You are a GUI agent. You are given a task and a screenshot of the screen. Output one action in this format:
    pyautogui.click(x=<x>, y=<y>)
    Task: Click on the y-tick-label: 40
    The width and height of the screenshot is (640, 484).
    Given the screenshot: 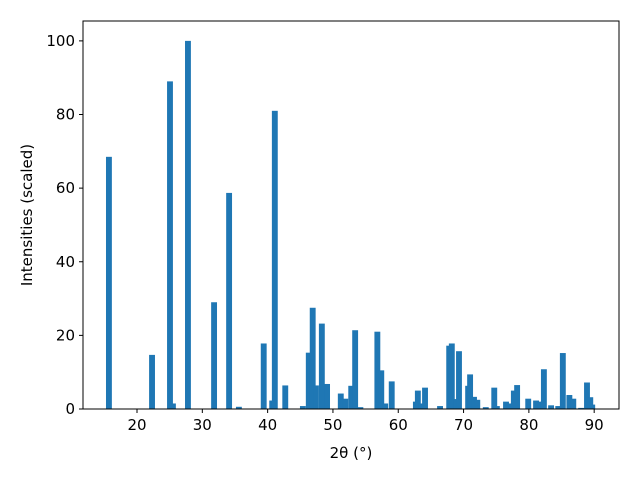 What is the action you would take?
    pyautogui.click(x=65, y=262)
    